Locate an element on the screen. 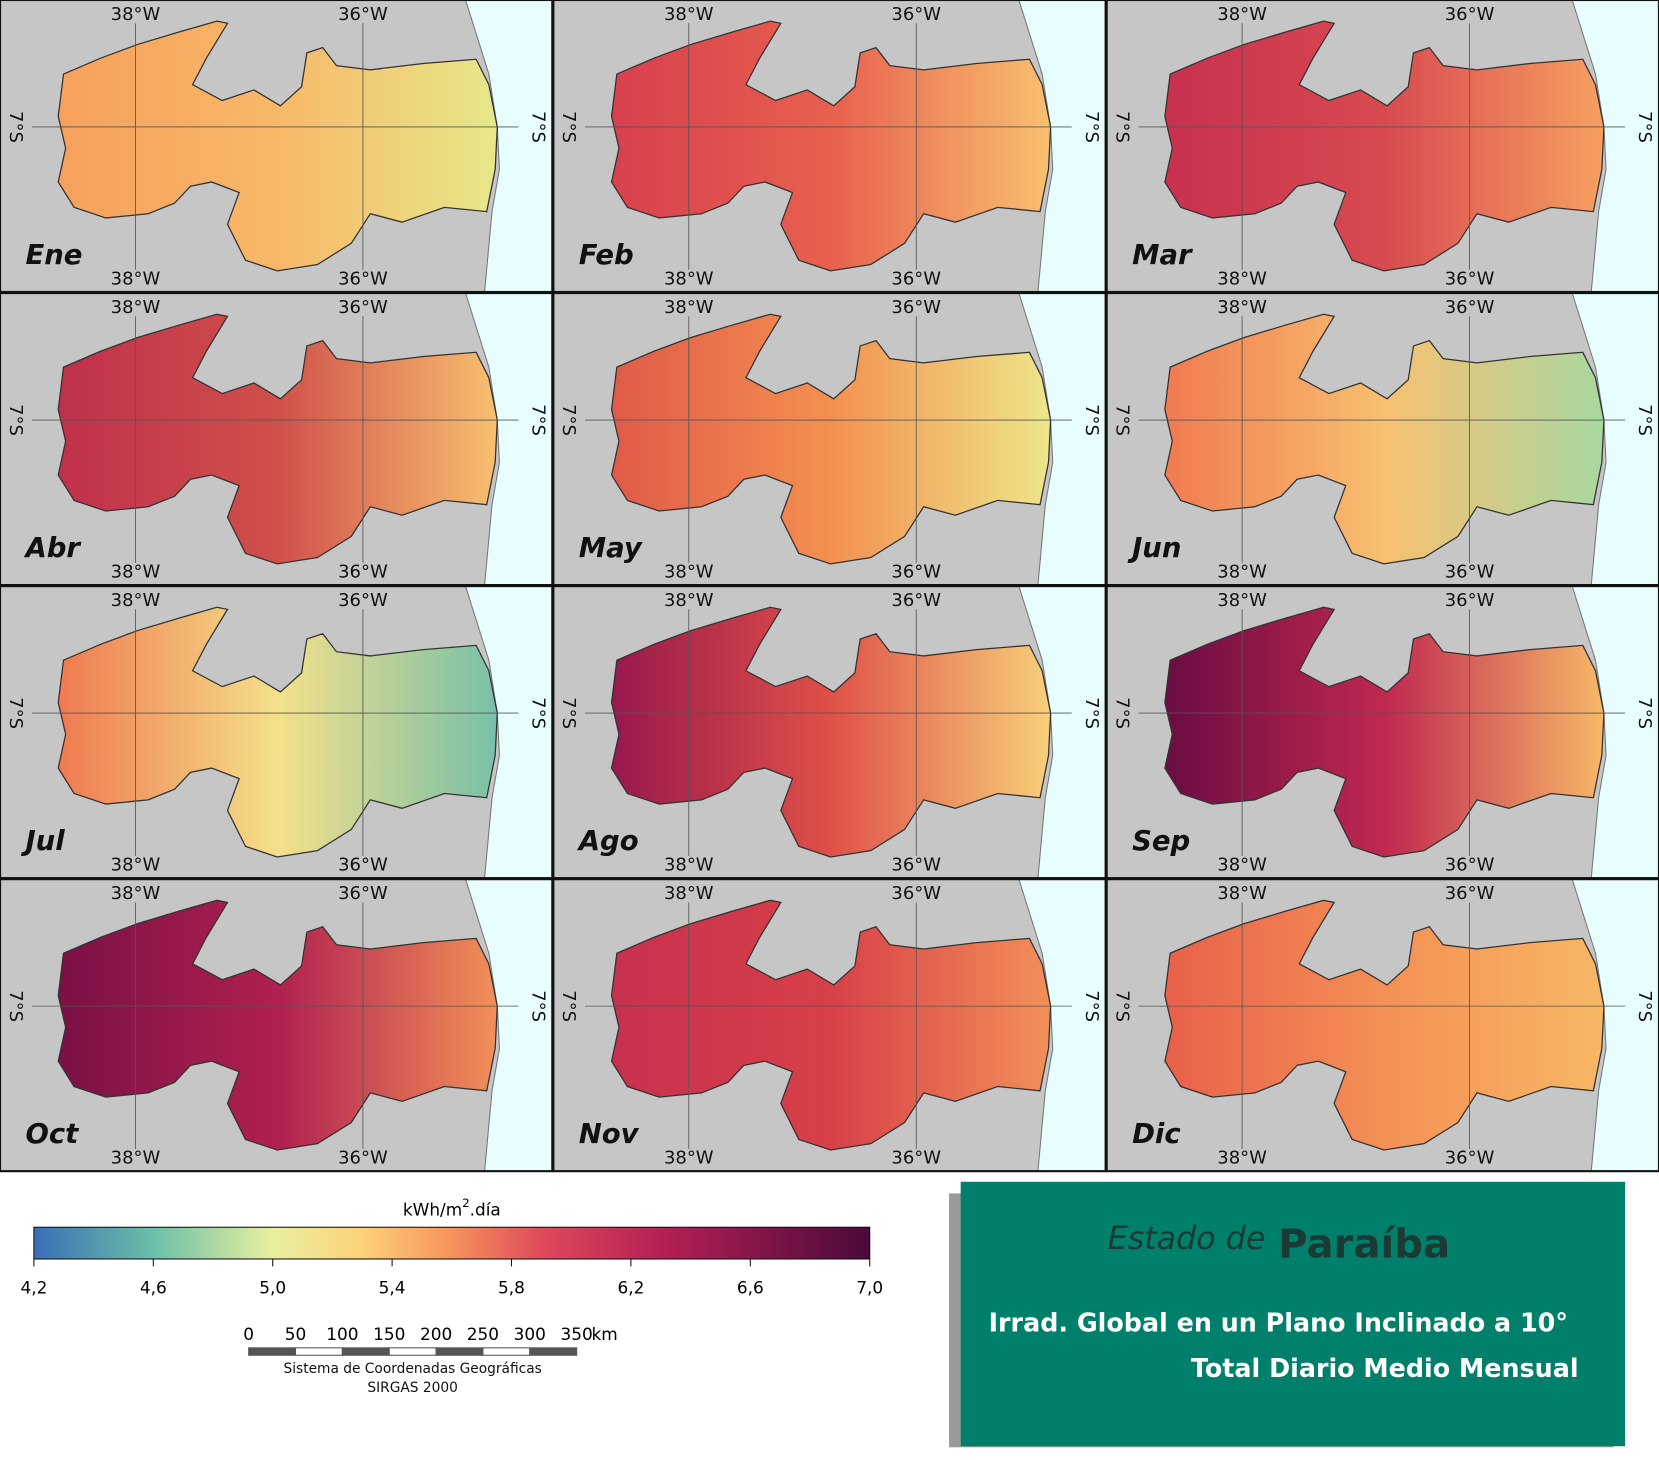 The image size is (1659, 1460). month-label: Oct is located at coordinates (52, 1134).